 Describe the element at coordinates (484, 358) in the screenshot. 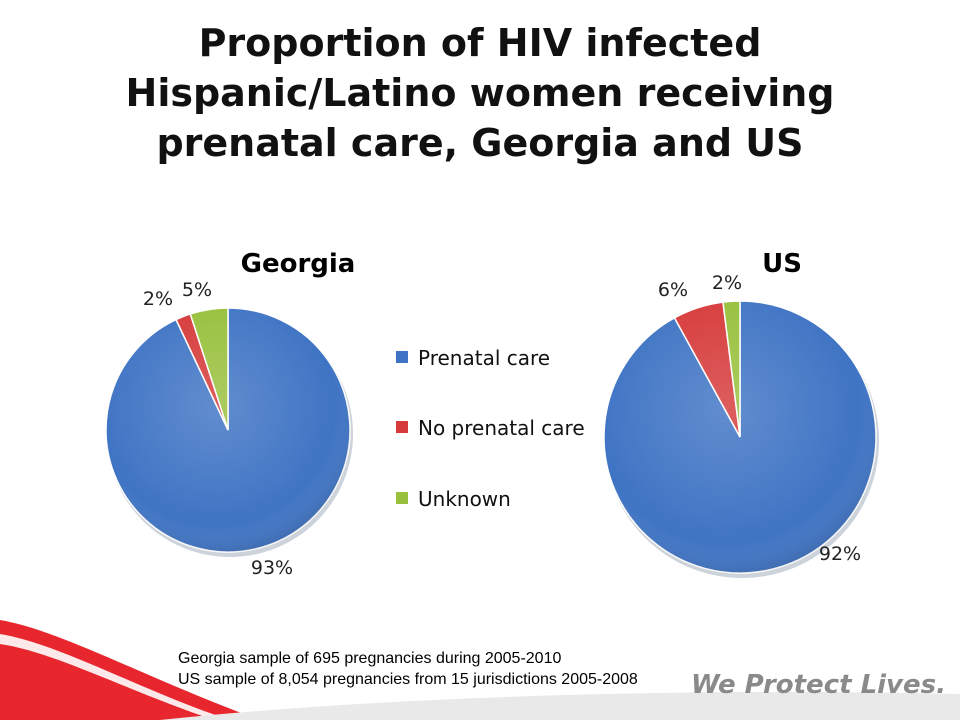

I see `legend-label: Prenatal care` at that location.